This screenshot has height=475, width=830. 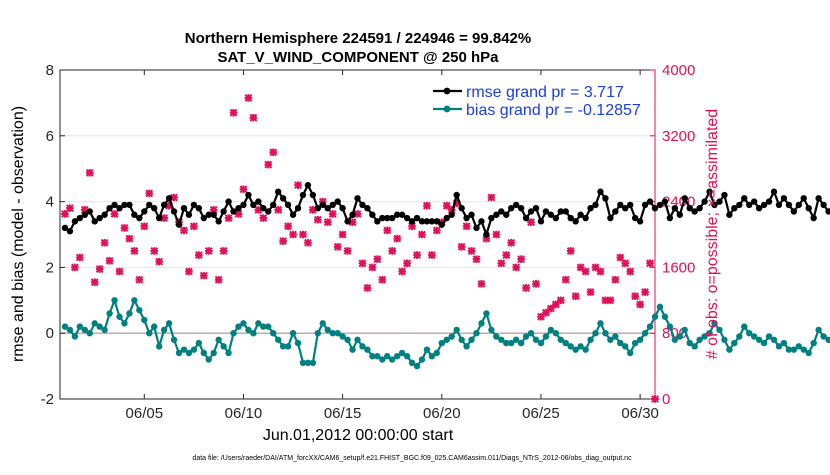 I want to click on y-tick-label-right: 3200, so click(x=678, y=136).